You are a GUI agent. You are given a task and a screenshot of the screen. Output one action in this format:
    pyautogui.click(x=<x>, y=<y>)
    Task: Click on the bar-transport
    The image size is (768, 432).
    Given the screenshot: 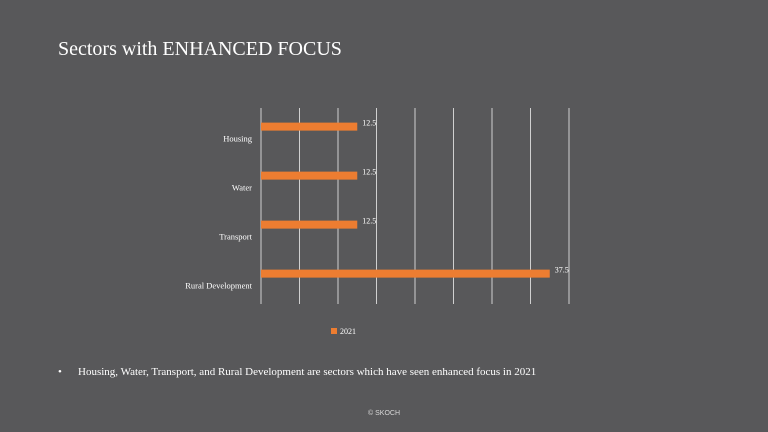 What is the action you would take?
    pyautogui.click(x=309, y=224)
    